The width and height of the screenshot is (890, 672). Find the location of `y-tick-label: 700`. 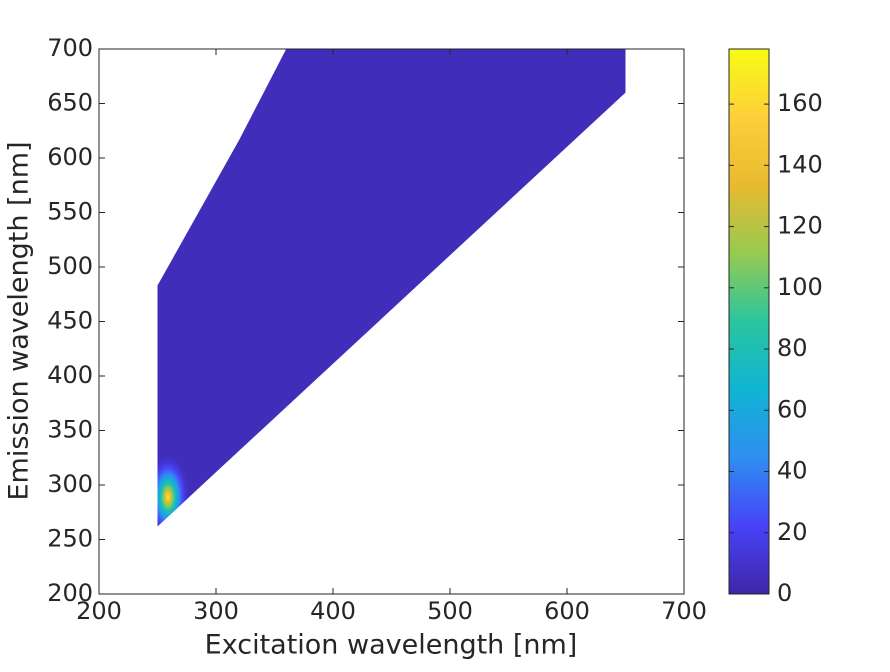

y-tick-label: 700 is located at coordinates (70, 48).